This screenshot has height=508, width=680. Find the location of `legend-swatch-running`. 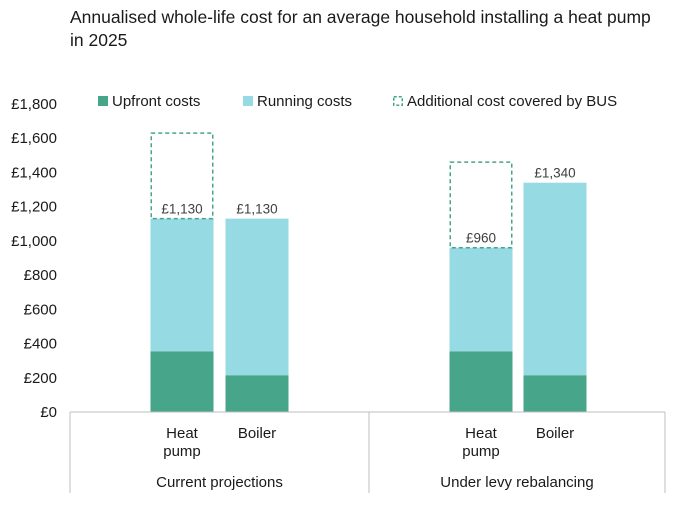

legend-swatch-running is located at coordinates (248, 101).